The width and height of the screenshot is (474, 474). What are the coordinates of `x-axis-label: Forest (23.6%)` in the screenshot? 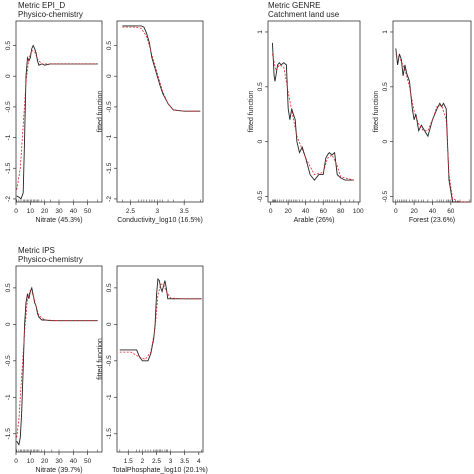 It's located at (432, 220).